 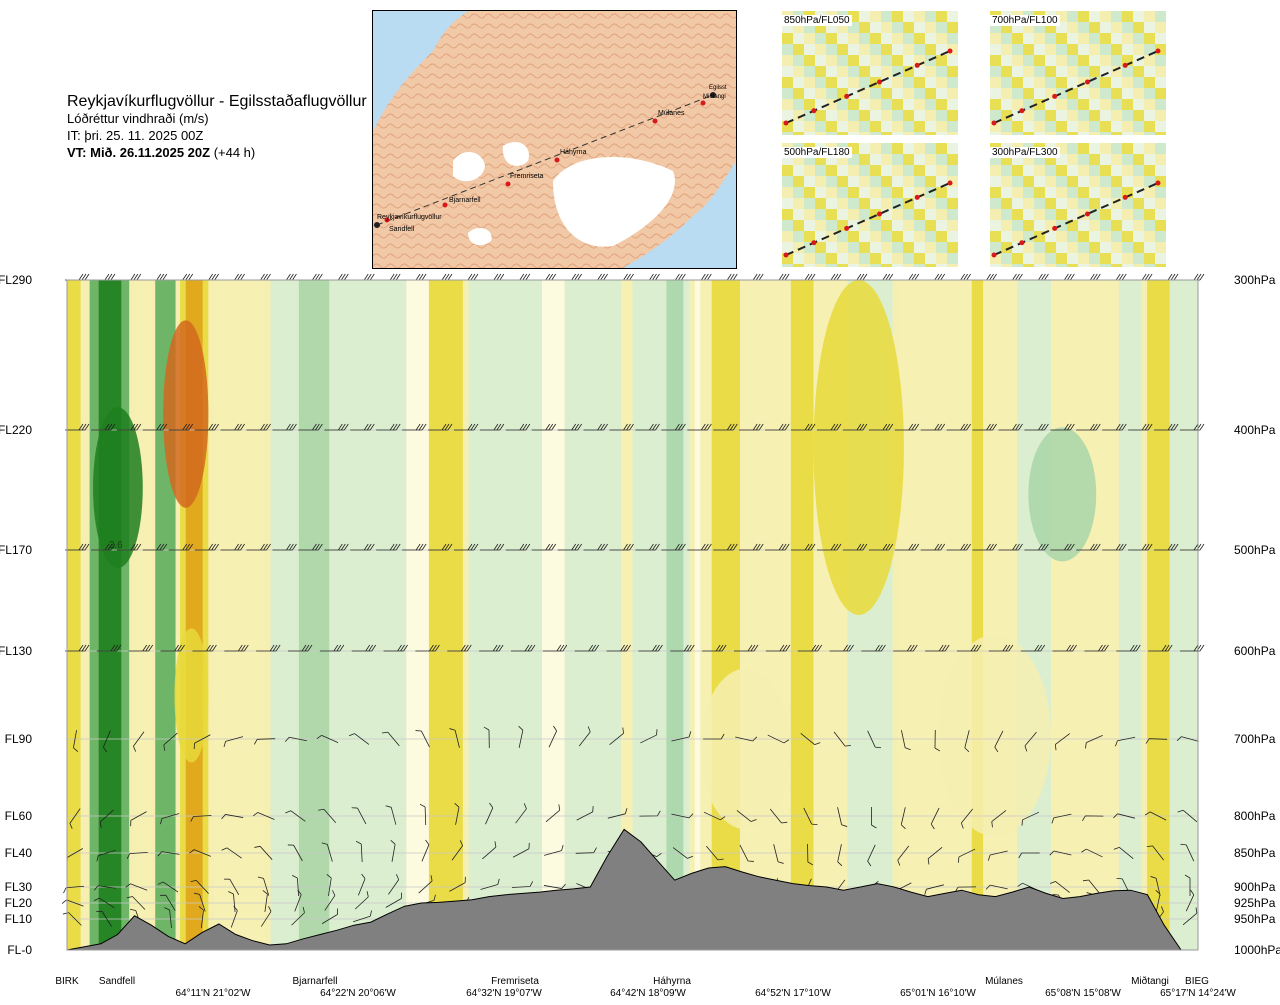 I want to click on valid-time-main: VT: Mið. 26.11.2025 20Z, so click(x=139, y=152).